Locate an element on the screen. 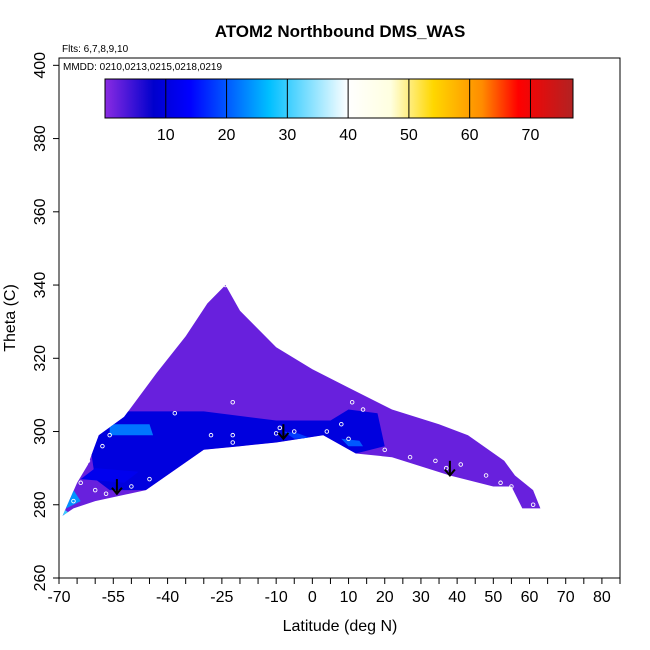 The width and height of the screenshot is (650, 650). colorbar-tick-label: 30 is located at coordinates (287, 135).